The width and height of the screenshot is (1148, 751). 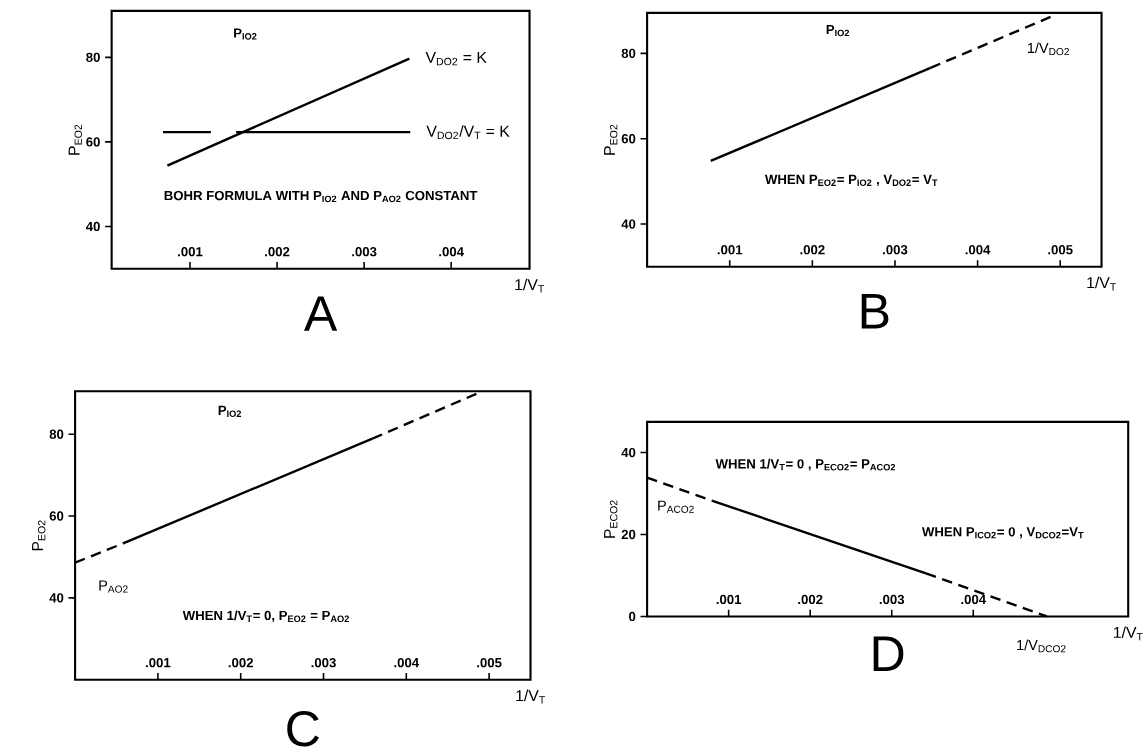 What do you see at coordinates (875, 311) in the screenshot?
I see `text: B` at bounding box center [875, 311].